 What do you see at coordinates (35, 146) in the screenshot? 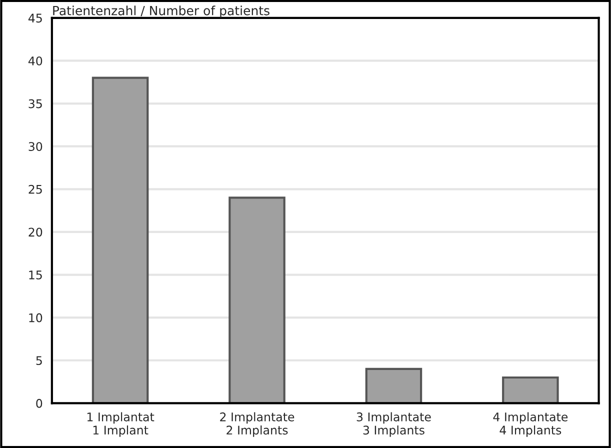
I see `y-tick-label: 30` at bounding box center [35, 146].